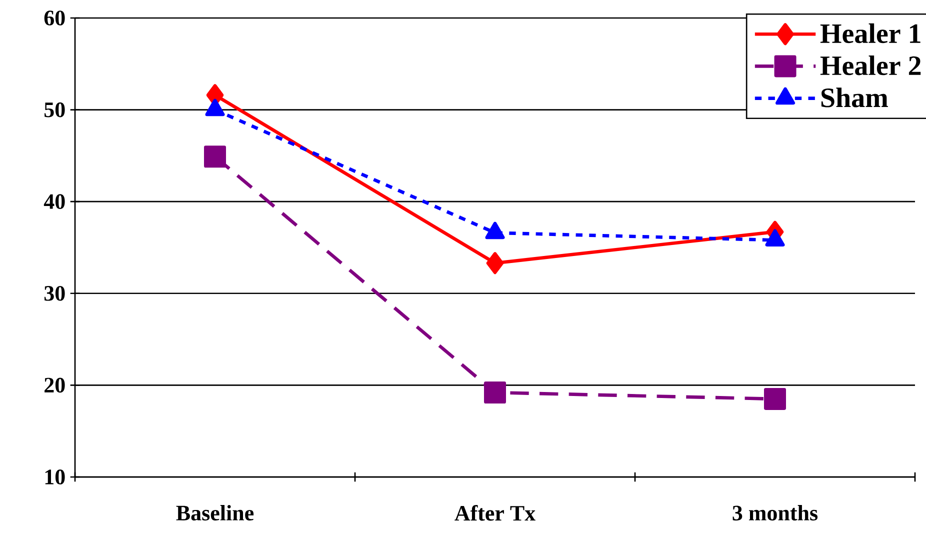 The height and width of the screenshot is (552, 926). I want to click on x-tick-label: Baseline, so click(215, 513).